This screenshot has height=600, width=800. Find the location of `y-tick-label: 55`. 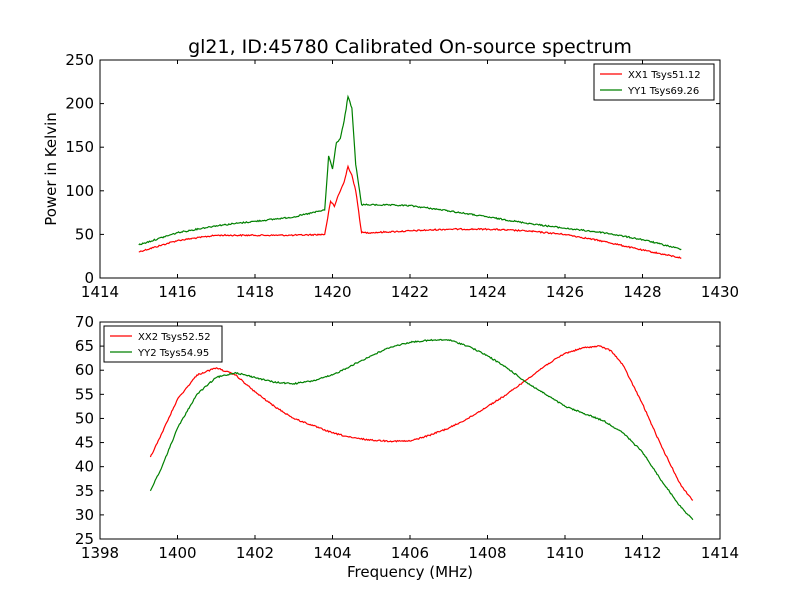

y-tick-label: 55 is located at coordinates (84, 394).